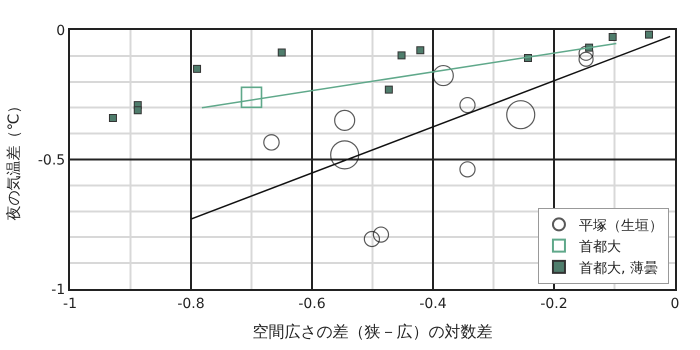  Describe the element at coordinates (61, 30) in the screenshot. I see `y-tick-label: 0` at that location.